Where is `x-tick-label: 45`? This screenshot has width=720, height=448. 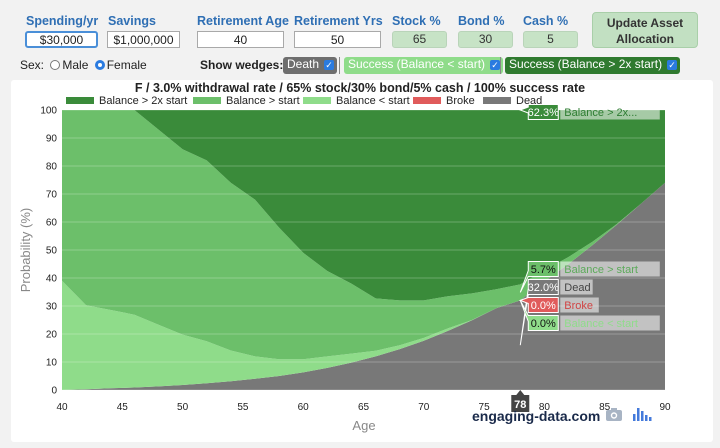 x-tick-label: 45 is located at coordinates (123, 407).